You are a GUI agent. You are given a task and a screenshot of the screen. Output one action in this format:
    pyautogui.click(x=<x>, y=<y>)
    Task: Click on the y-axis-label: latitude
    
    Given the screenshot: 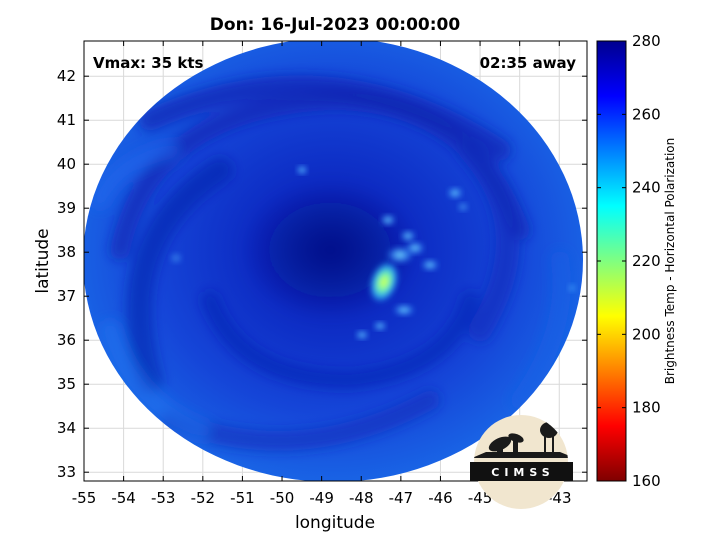 What is the action you would take?
    pyautogui.click(x=43, y=260)
    